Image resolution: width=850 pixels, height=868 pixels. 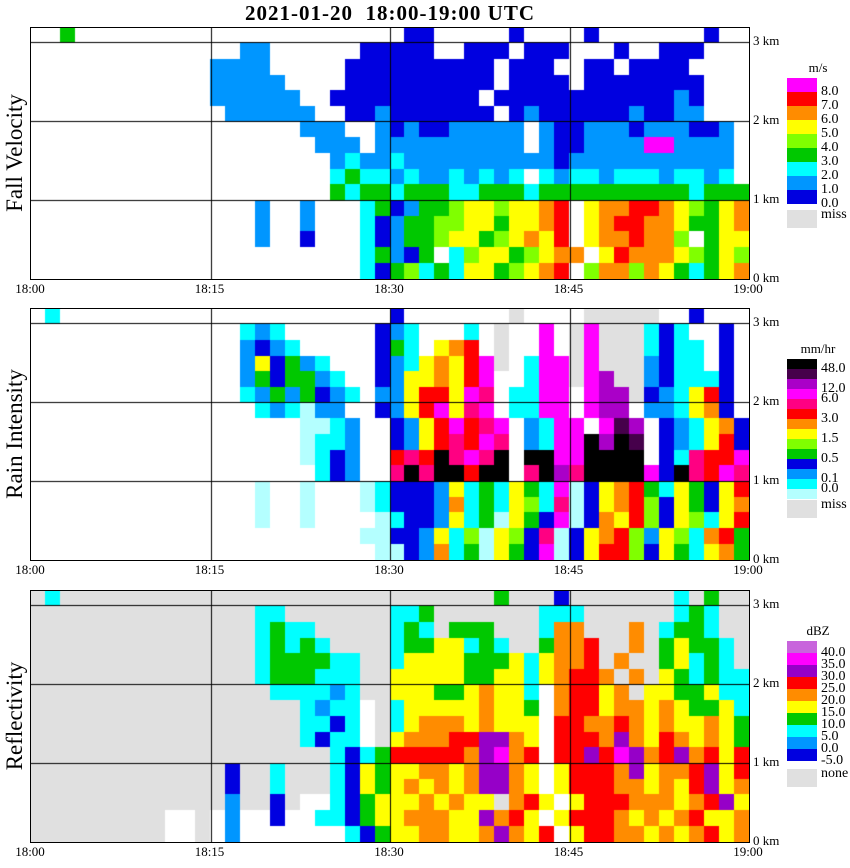 I want to click on legend-label: 15.0, so click(x=833, y=712).